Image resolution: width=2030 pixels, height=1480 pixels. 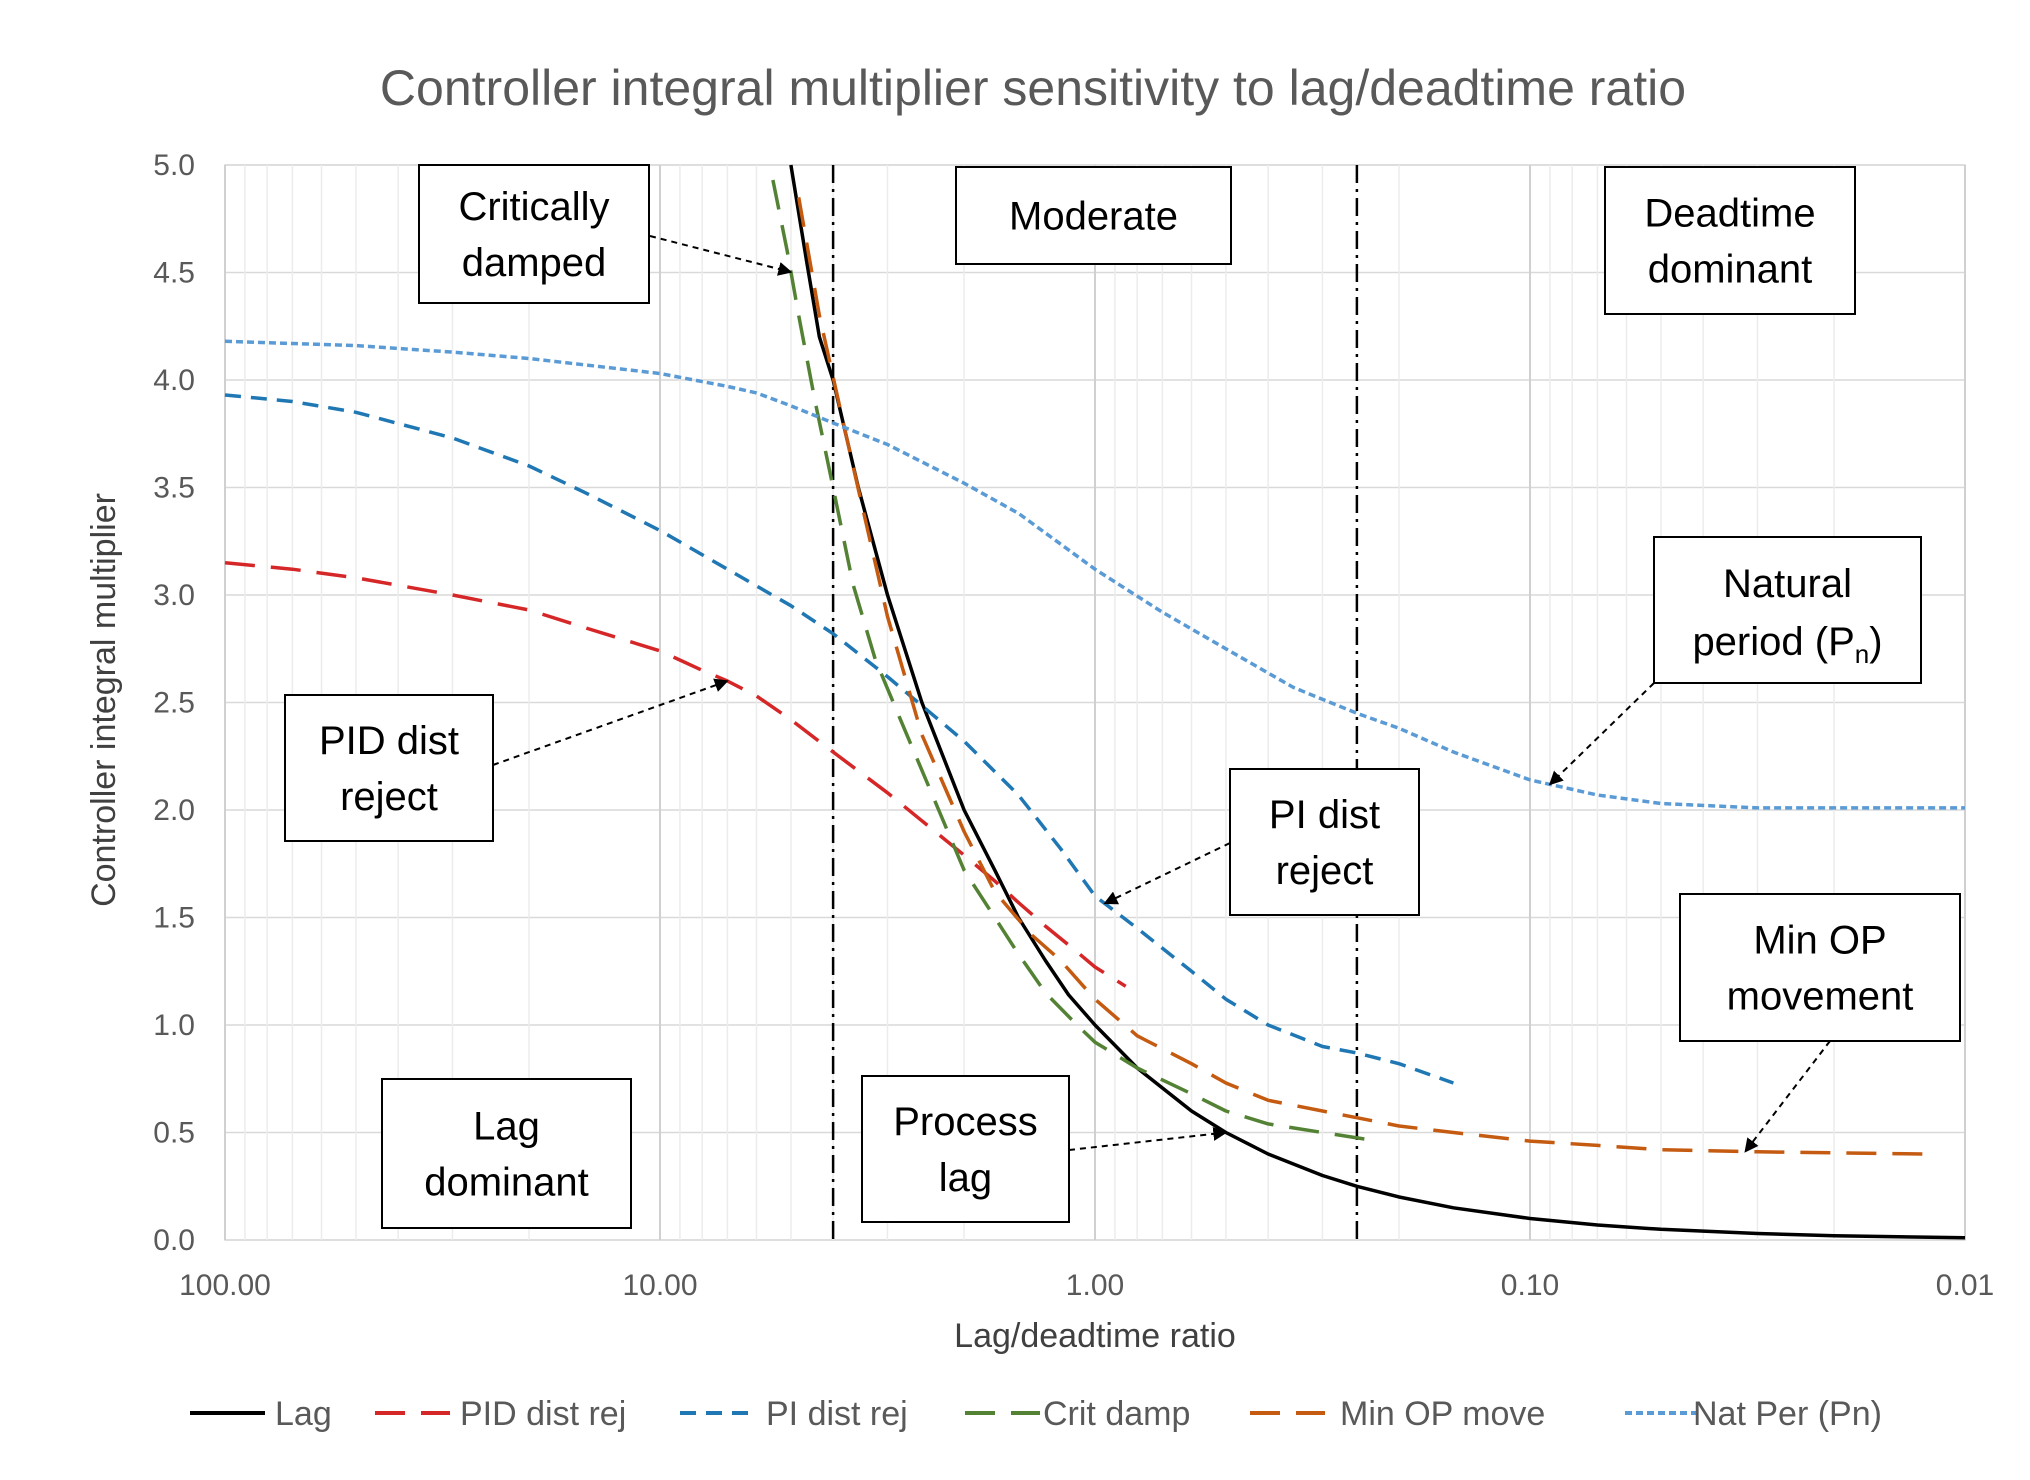 I want to click on annotation-critically-damped: Critically damped, so click(x=605, y=234).